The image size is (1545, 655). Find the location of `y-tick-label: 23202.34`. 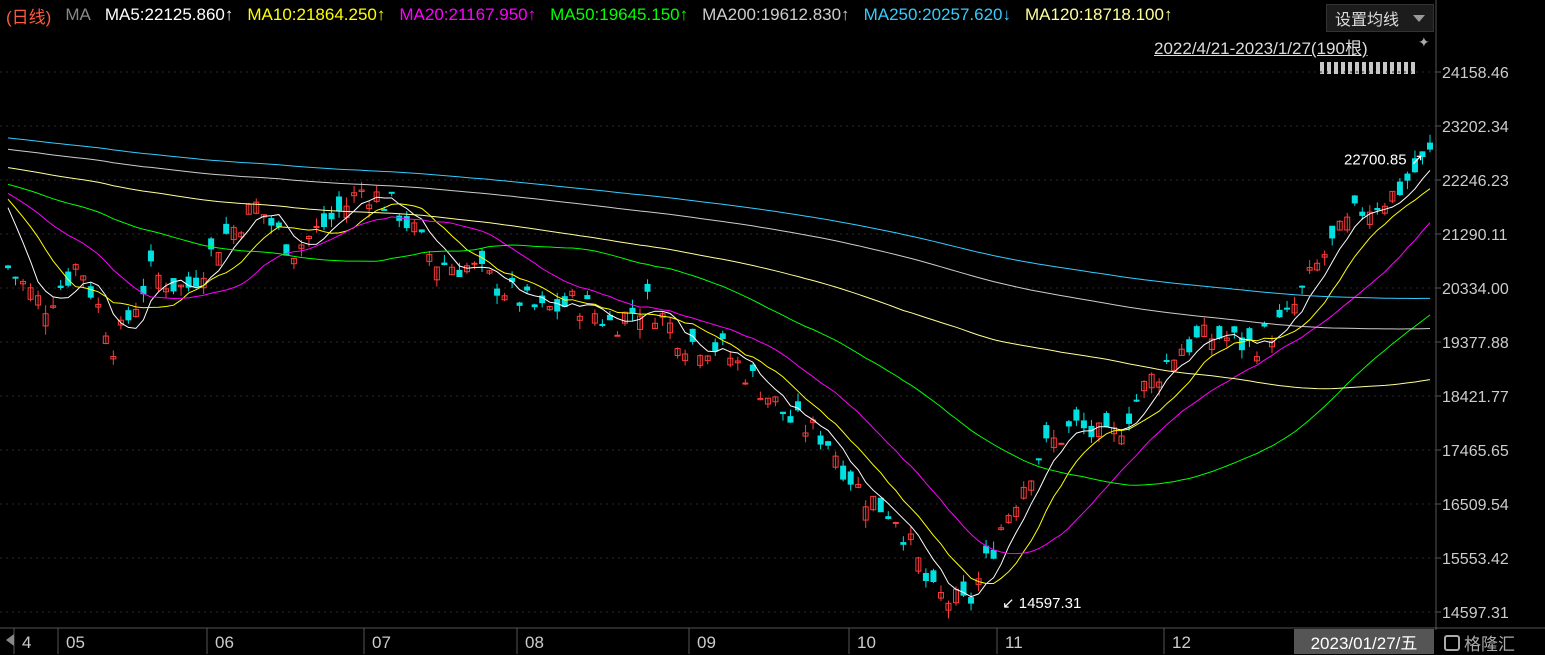

y-tick-label: 23202.34 is located at coordinates (1475, 127).